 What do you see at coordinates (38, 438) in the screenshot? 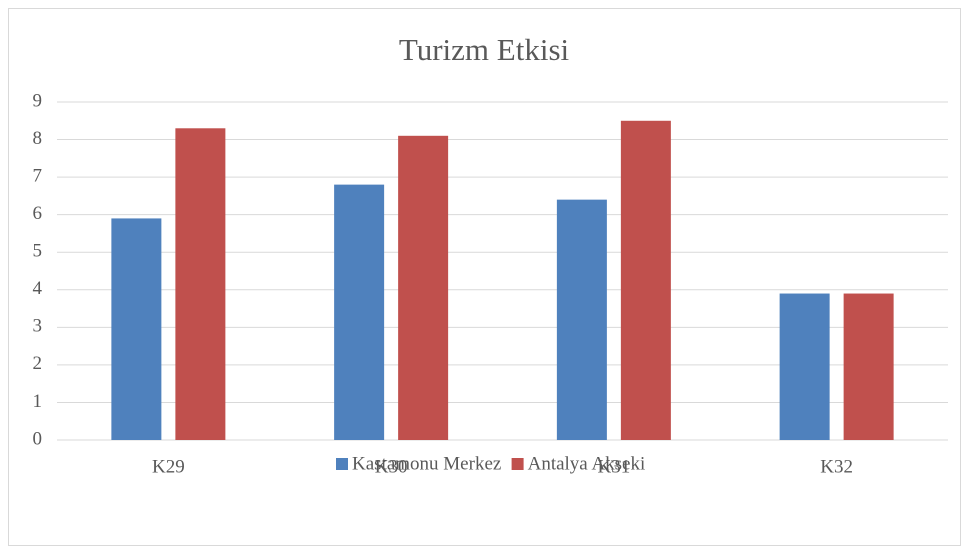
I see `y-tick-label: 0` at bounding box center [38, 438].